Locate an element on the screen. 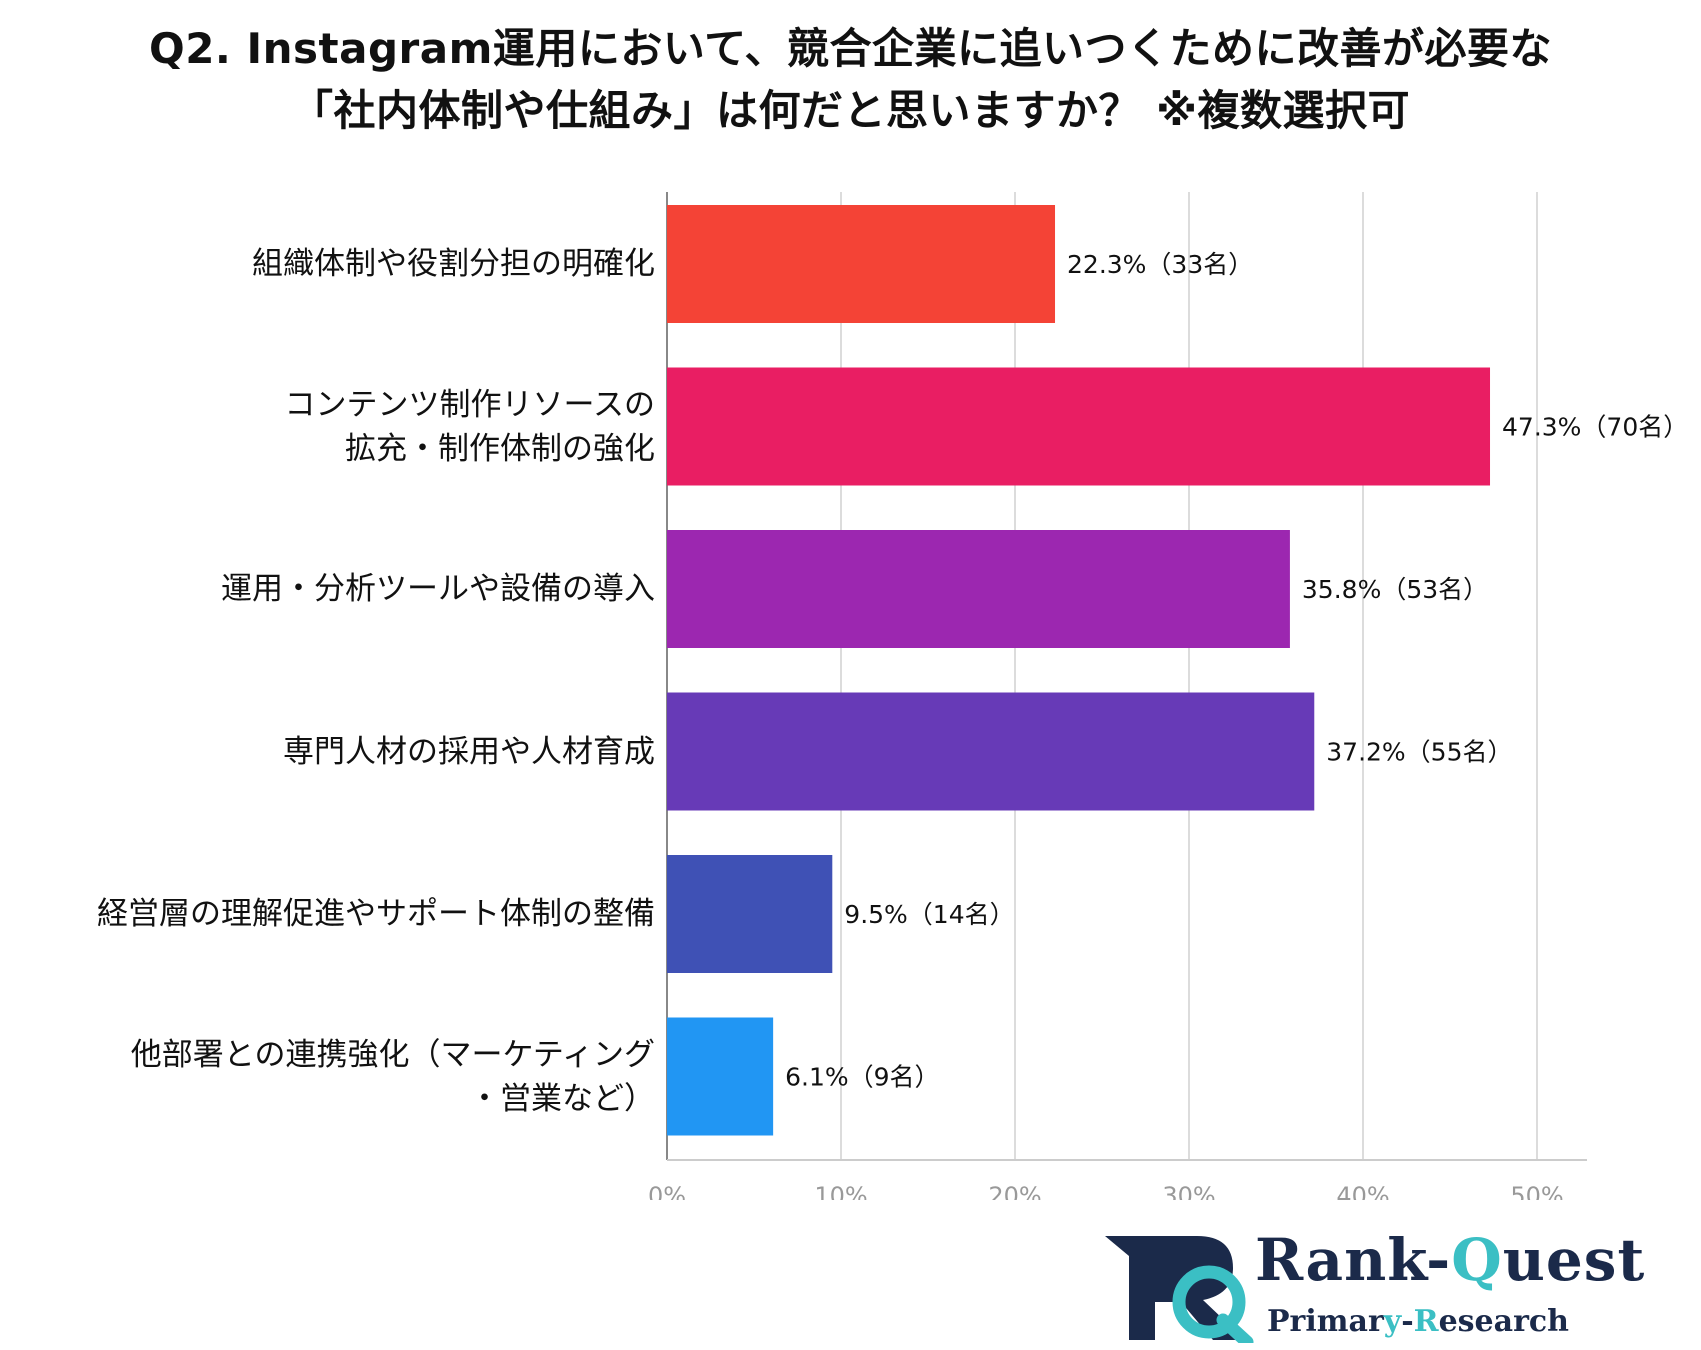 This screenshot has height=1350, width=1701. chart-title-line-2: 「社内体制や仕組み」は何だと思いますか？ ※複数選択可 is located at coordinates (850, 110).